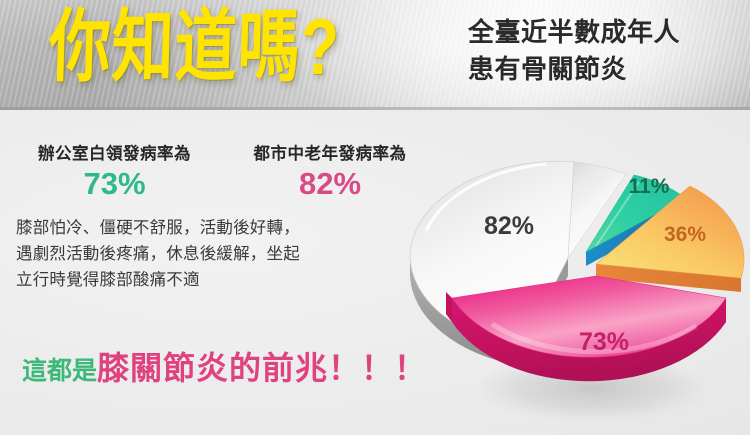 The image size is (750, 435). I want to click on pie-slice-36: 36%, so click(670, 238).